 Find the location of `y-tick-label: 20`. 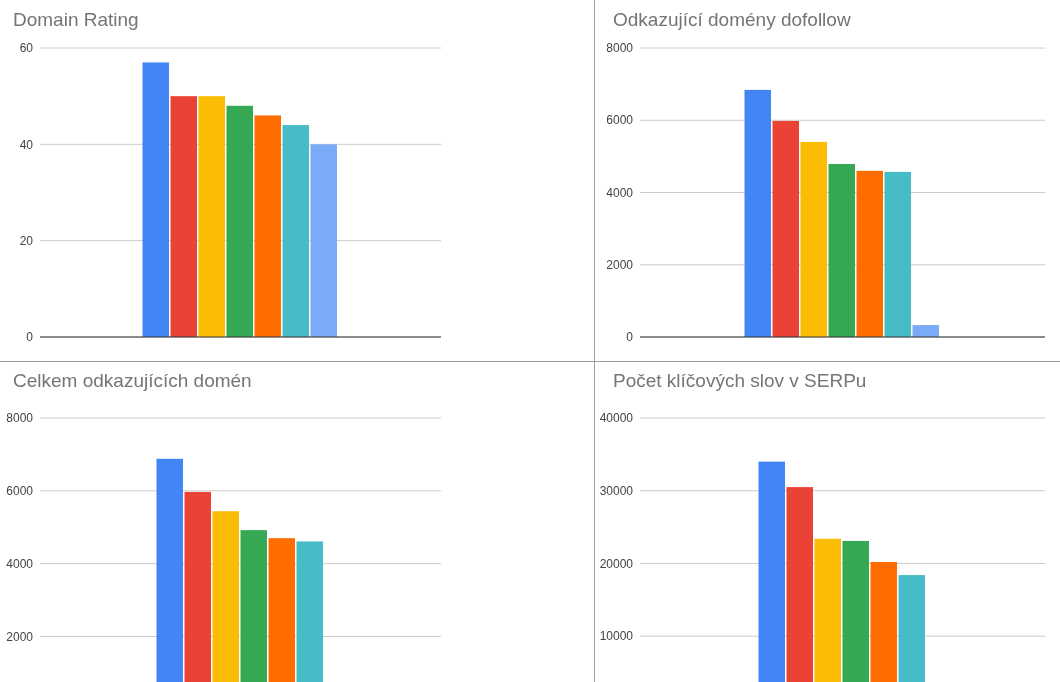

y-tick-label: 20 is located at coordinates (26, 240).